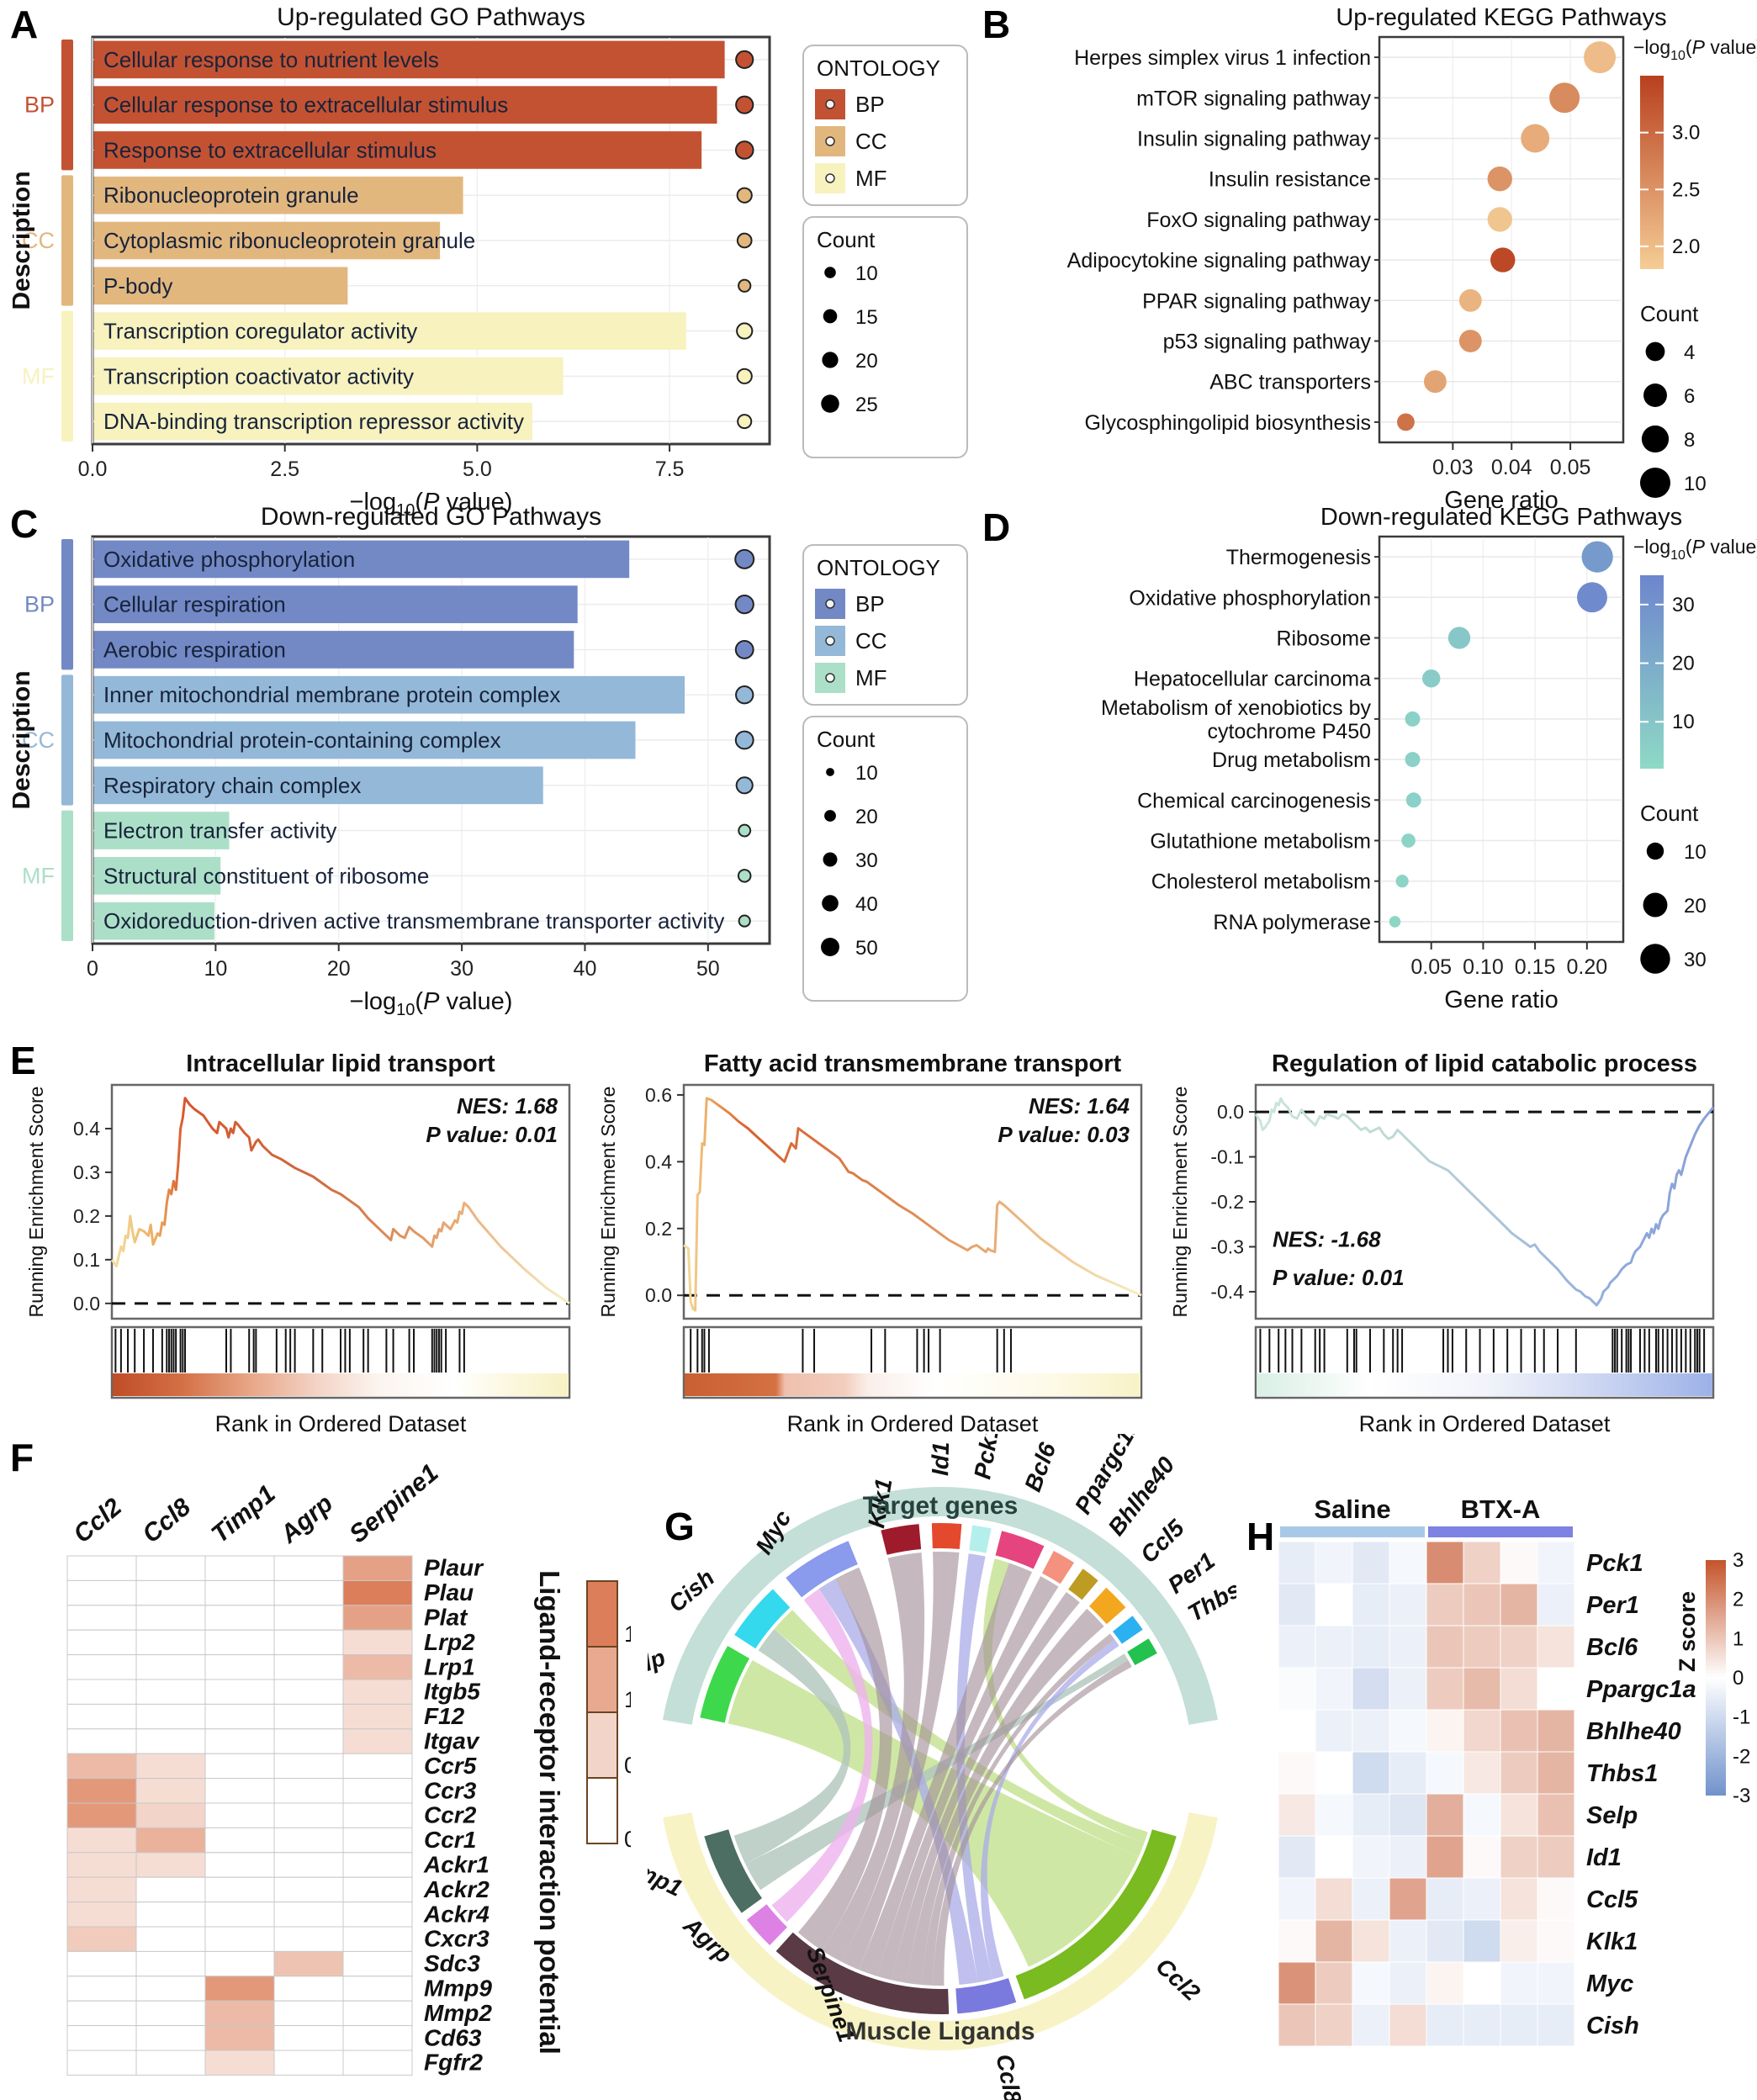 Image resolution: width=1757 pixels, height=2100 pixels. What do you see at coordinates (1020, 1550) in the screenshot?
I see `segment-bcl6` at bounding box center [1020, 1550].